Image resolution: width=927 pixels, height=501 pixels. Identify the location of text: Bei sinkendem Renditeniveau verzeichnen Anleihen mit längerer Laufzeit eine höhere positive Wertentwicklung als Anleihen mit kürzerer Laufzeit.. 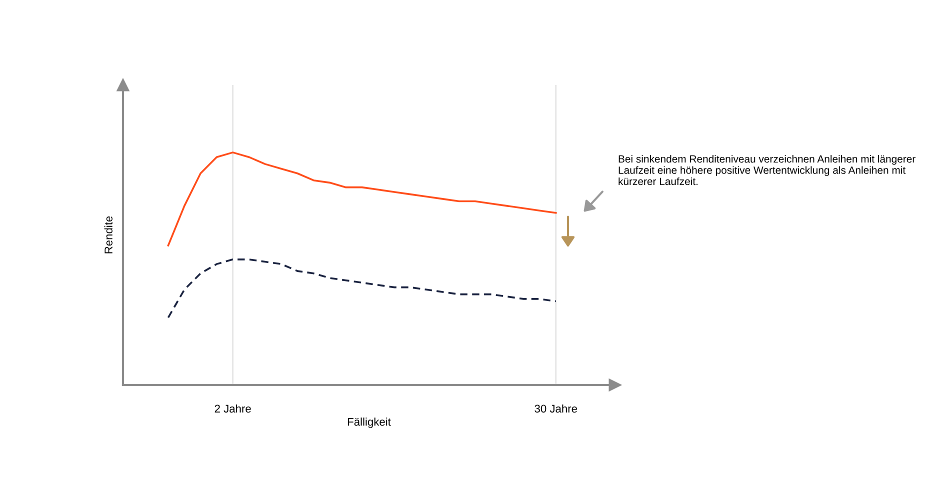
(767, 170).